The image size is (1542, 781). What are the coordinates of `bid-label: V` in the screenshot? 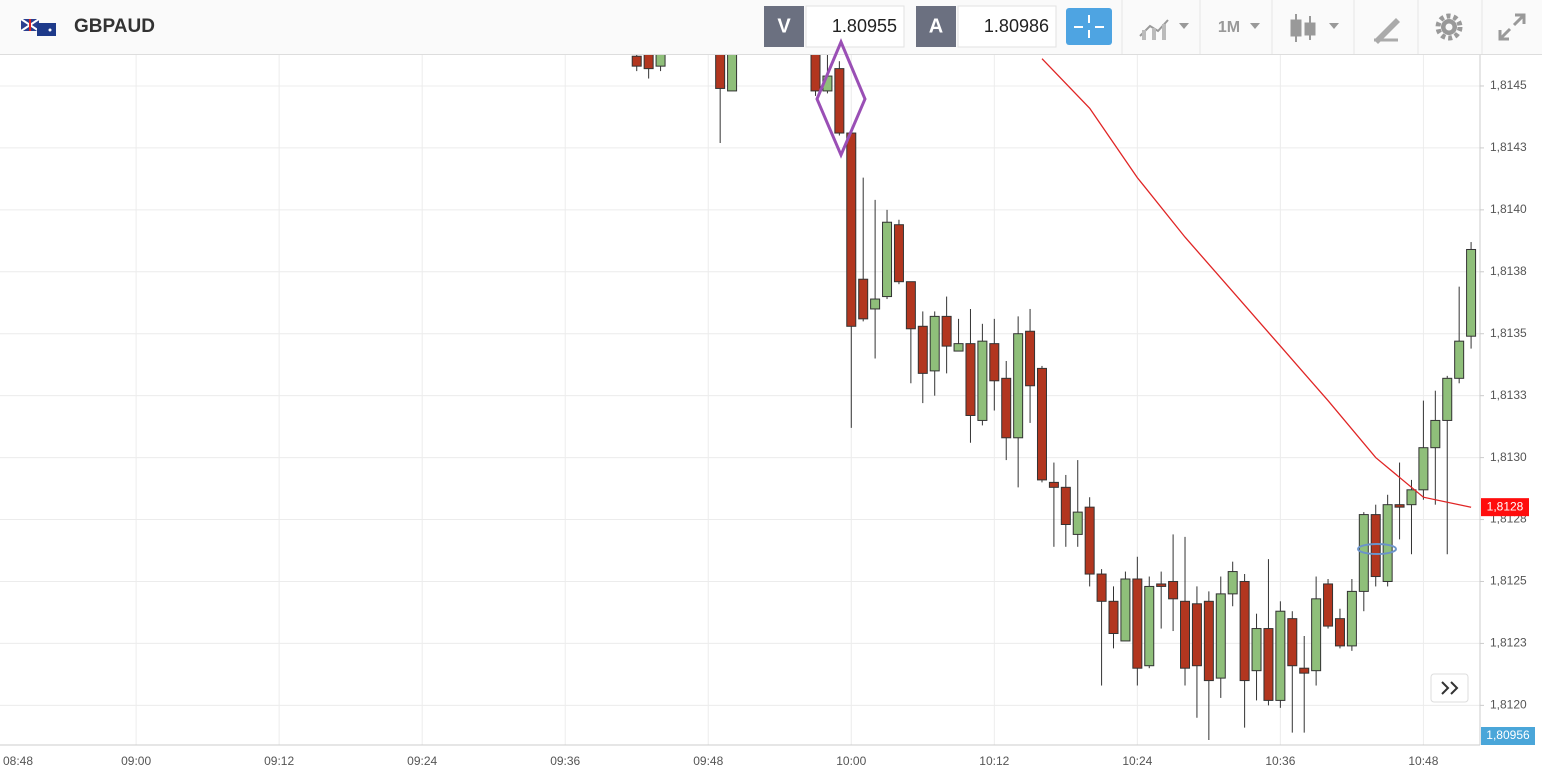 It's located at (784, 26).